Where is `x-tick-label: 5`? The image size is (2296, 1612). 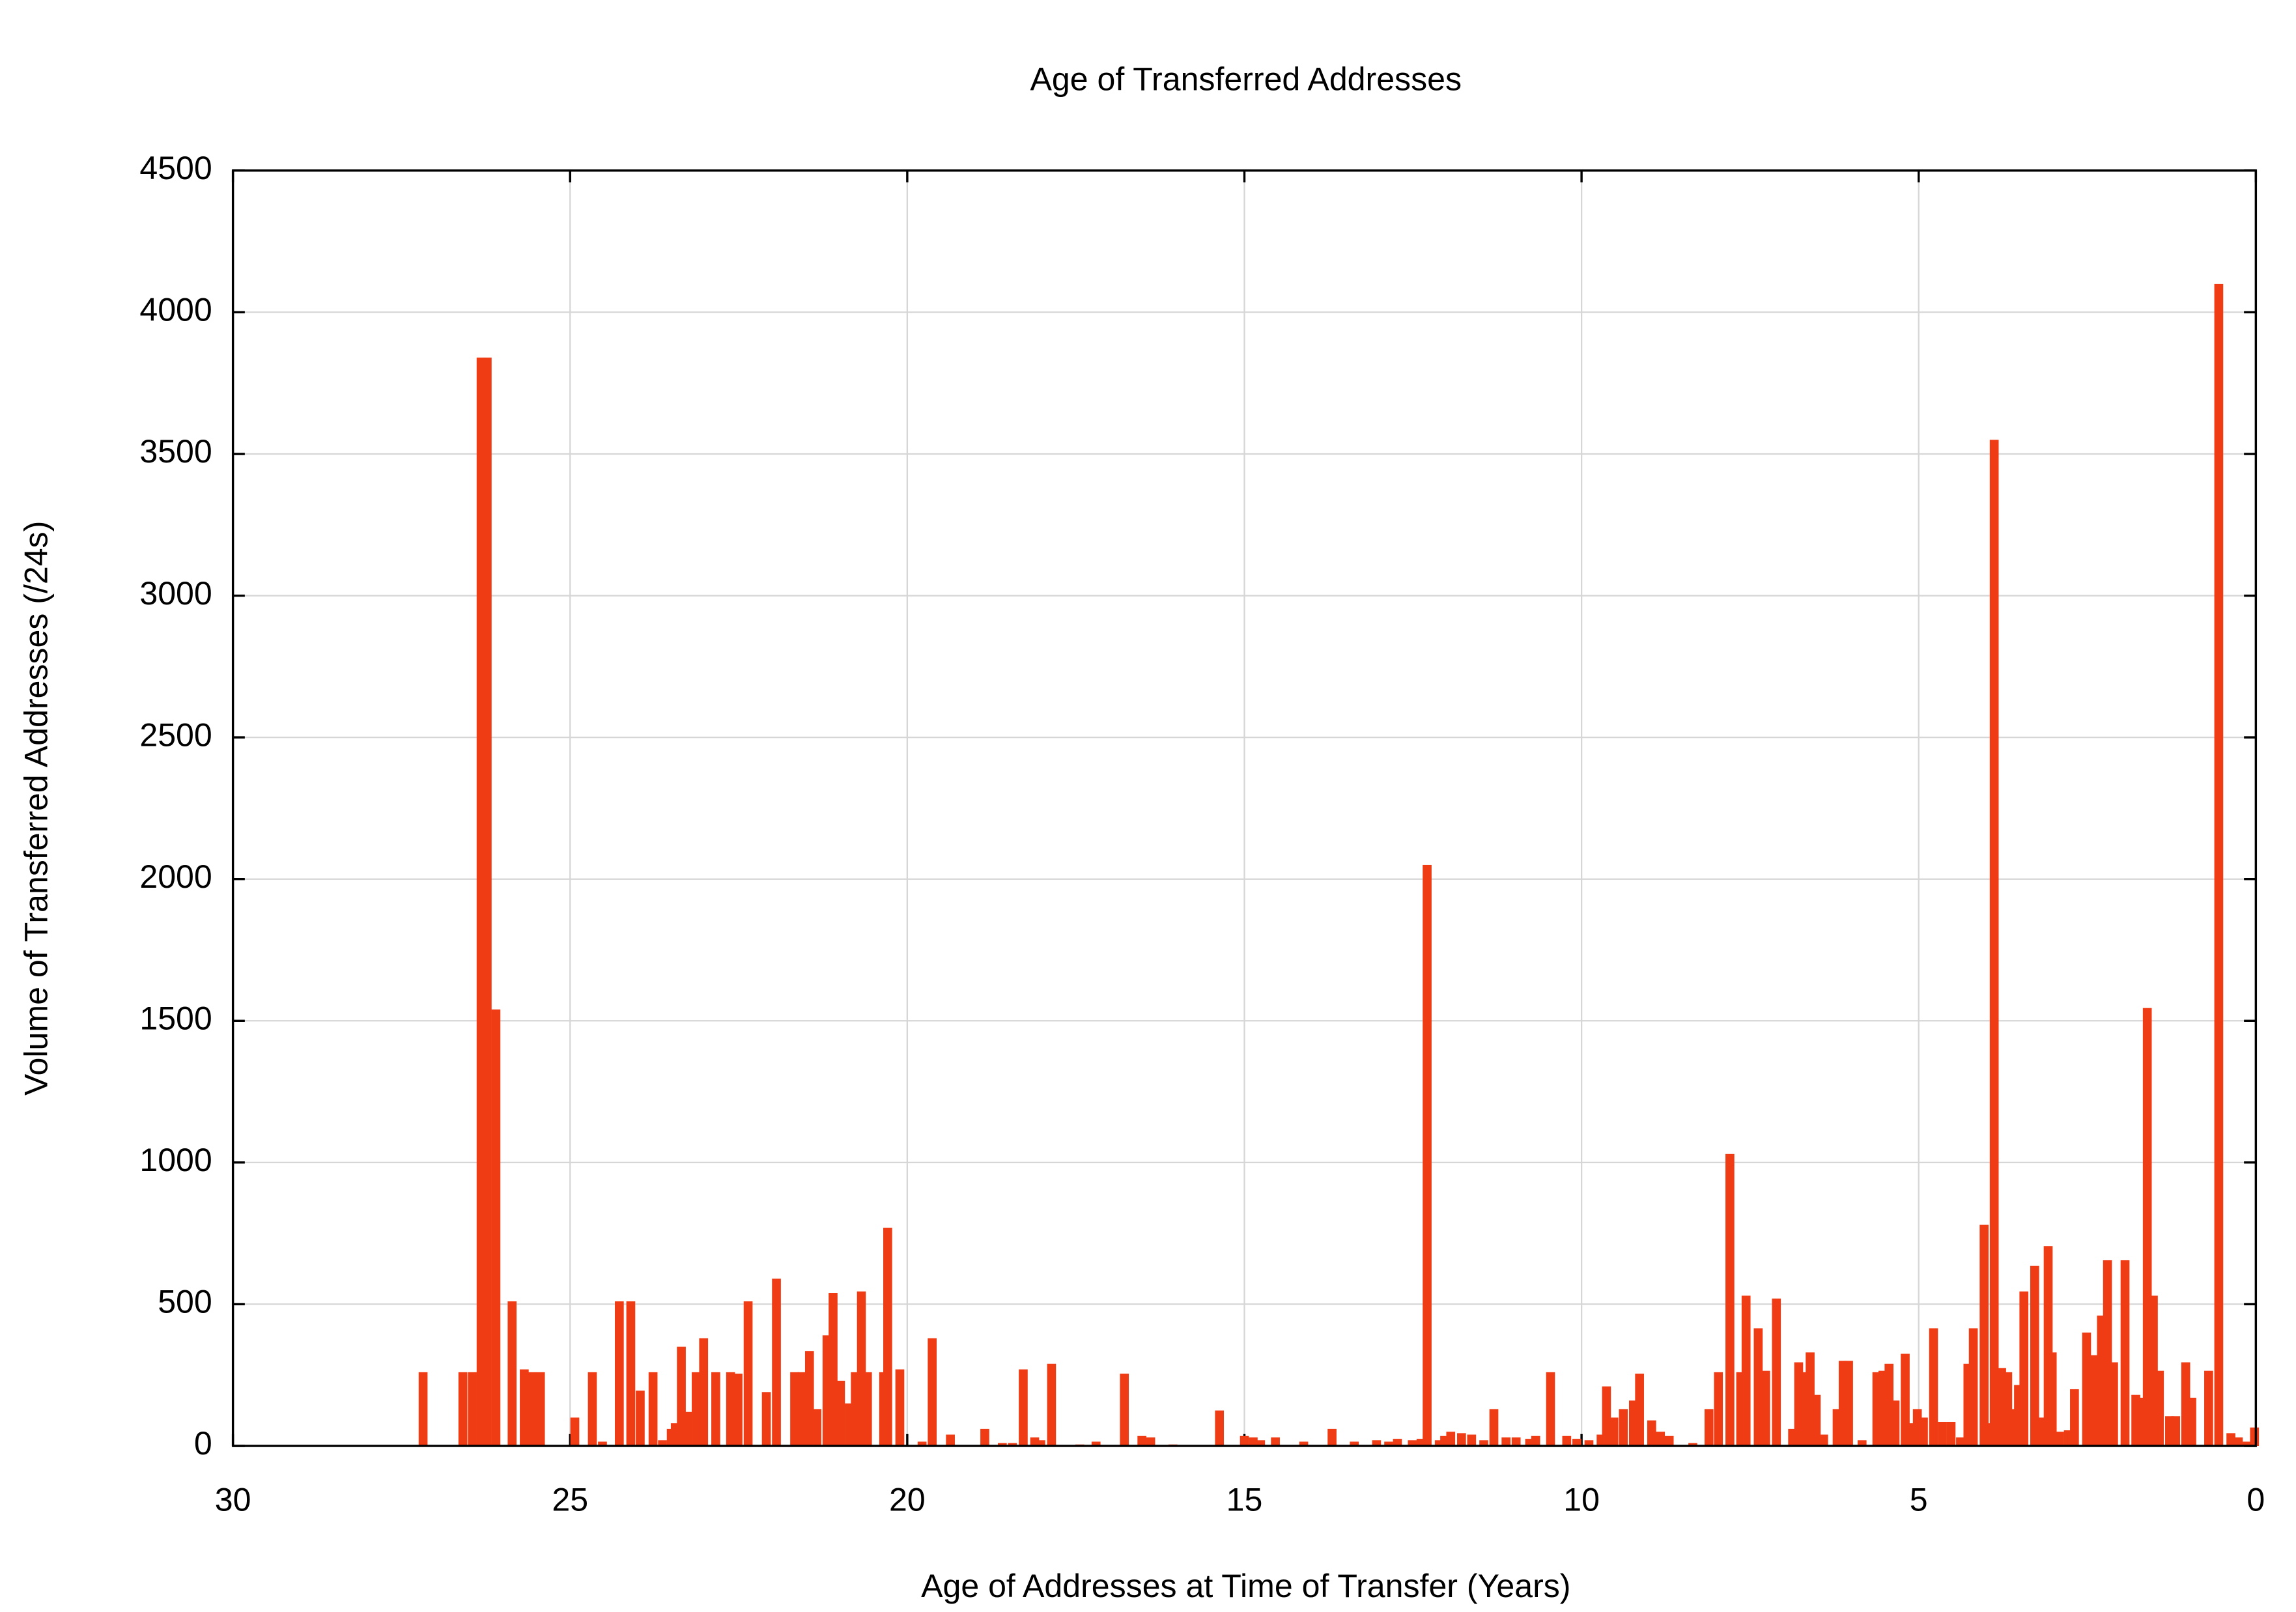
x-tick-label: 5 is located at coordinates (1919, 1500).